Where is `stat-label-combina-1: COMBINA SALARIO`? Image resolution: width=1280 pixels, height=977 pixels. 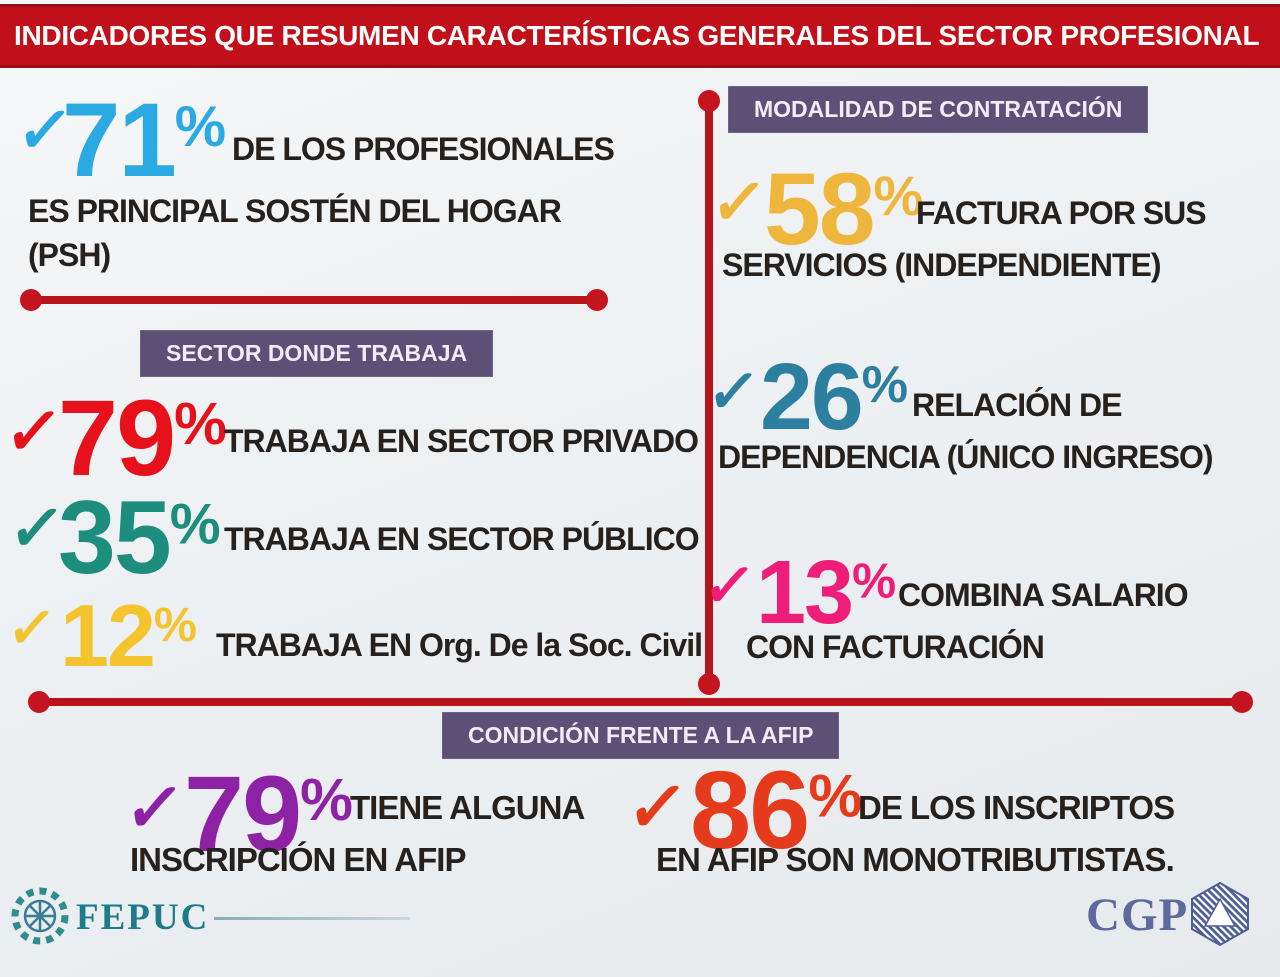 stat-label-combina-1: COMBINA SALARIO is located at coordinates (1043, 595).